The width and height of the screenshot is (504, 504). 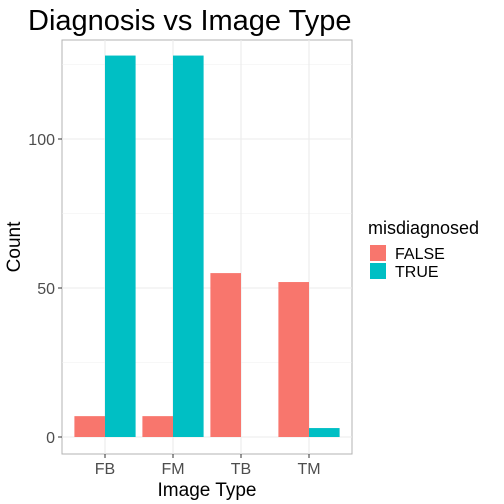 I want to click on legend-label-false: FALSE, so click(x=420, y=254).